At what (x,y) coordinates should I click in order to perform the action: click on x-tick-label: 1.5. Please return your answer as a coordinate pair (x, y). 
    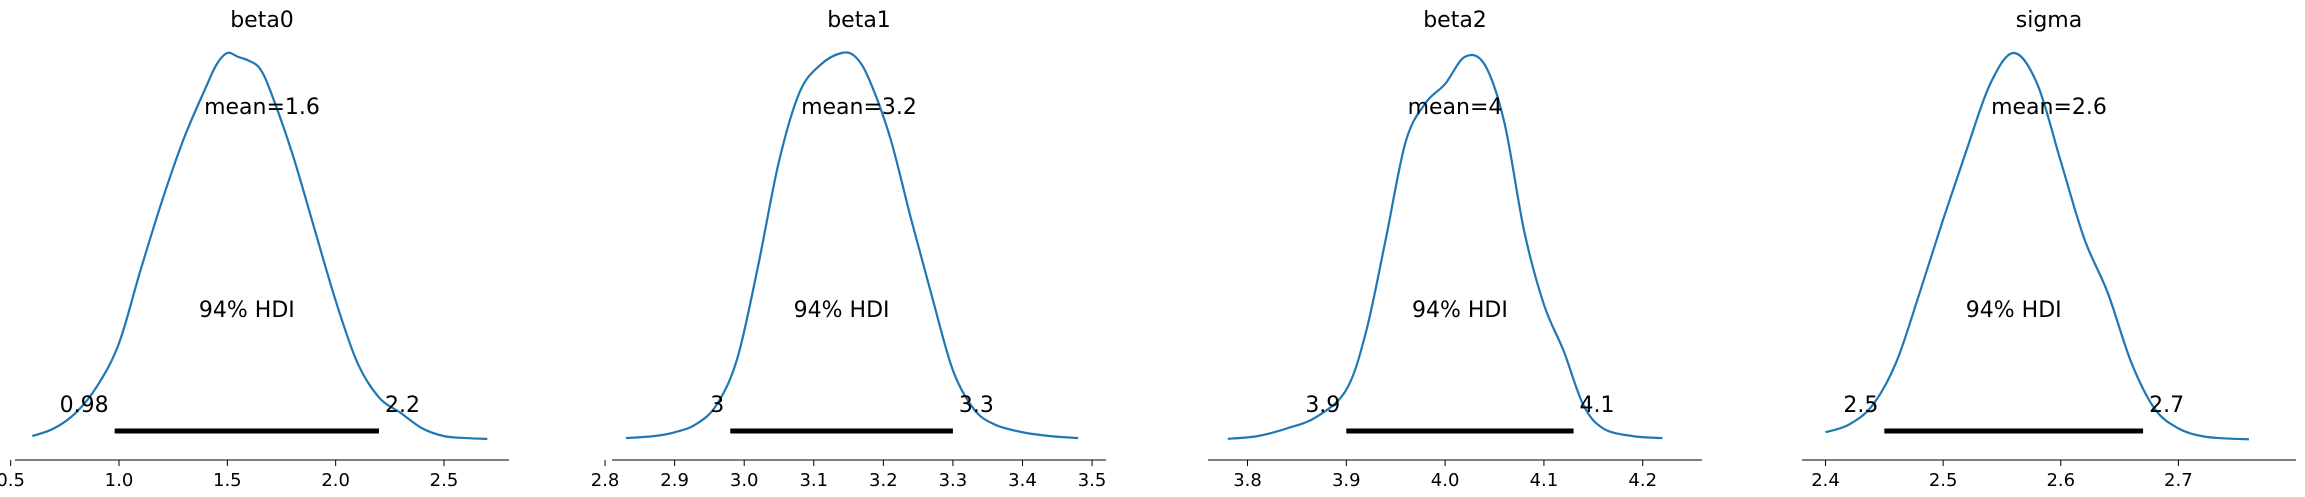
    Looking at the image, I should click on (227, 480).